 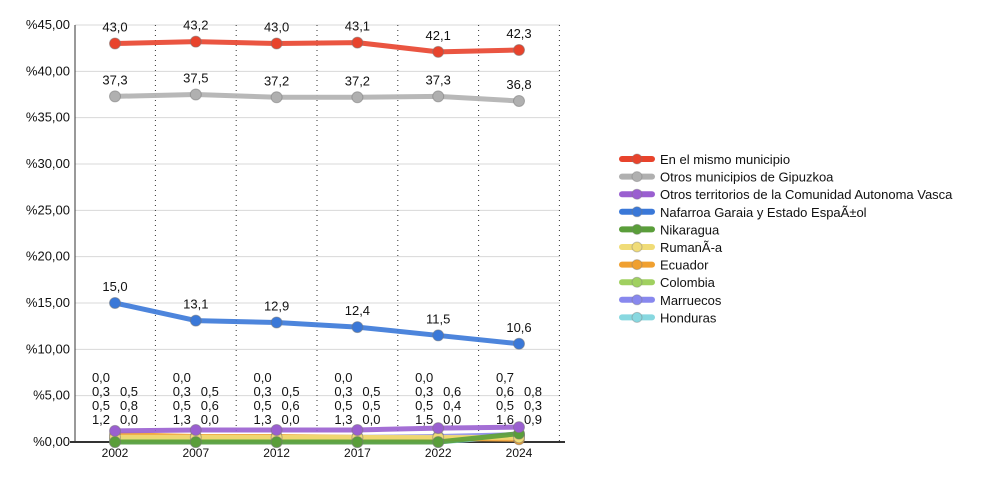 I want to click on data-label: 1,5, so click(x=424, y=419).